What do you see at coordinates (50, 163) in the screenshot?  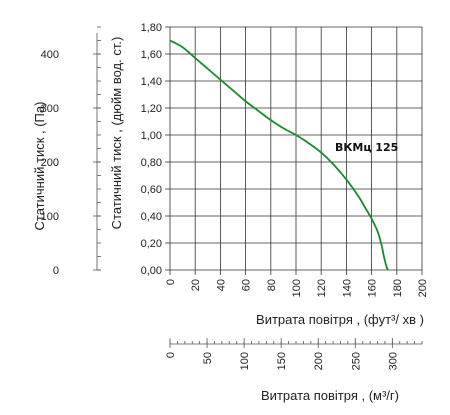 I see `y-outer-tick-label: 200` at bounding box center [50, 163].